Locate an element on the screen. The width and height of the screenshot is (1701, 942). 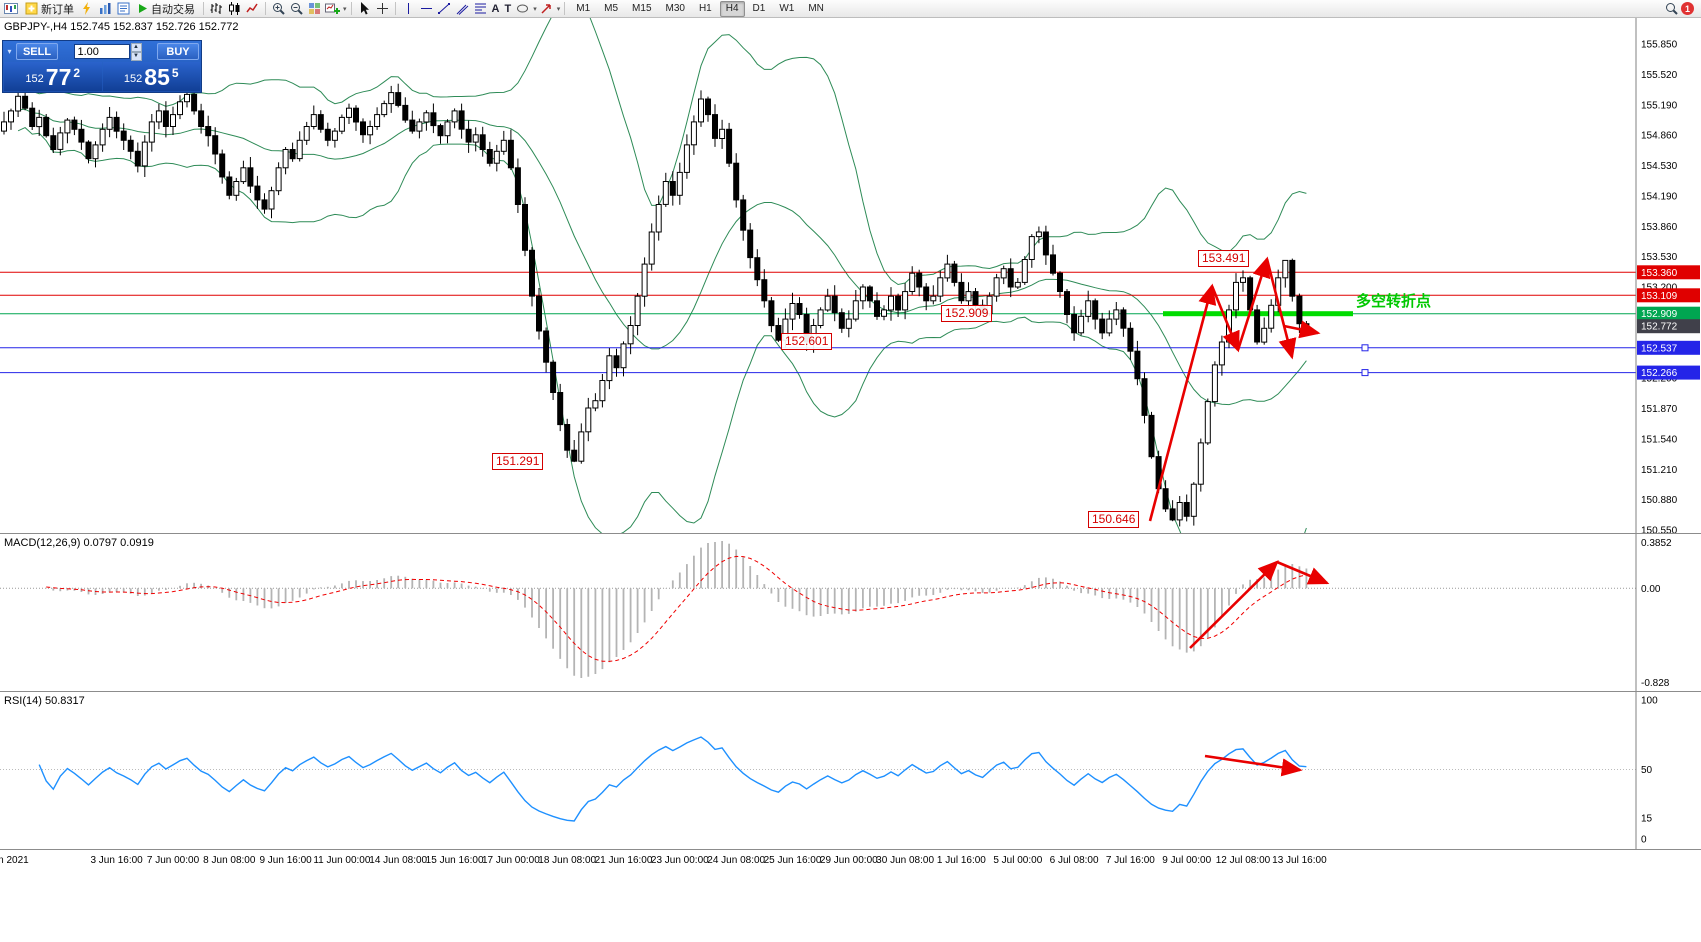
channel-icon is located at coordinates (462, 8).